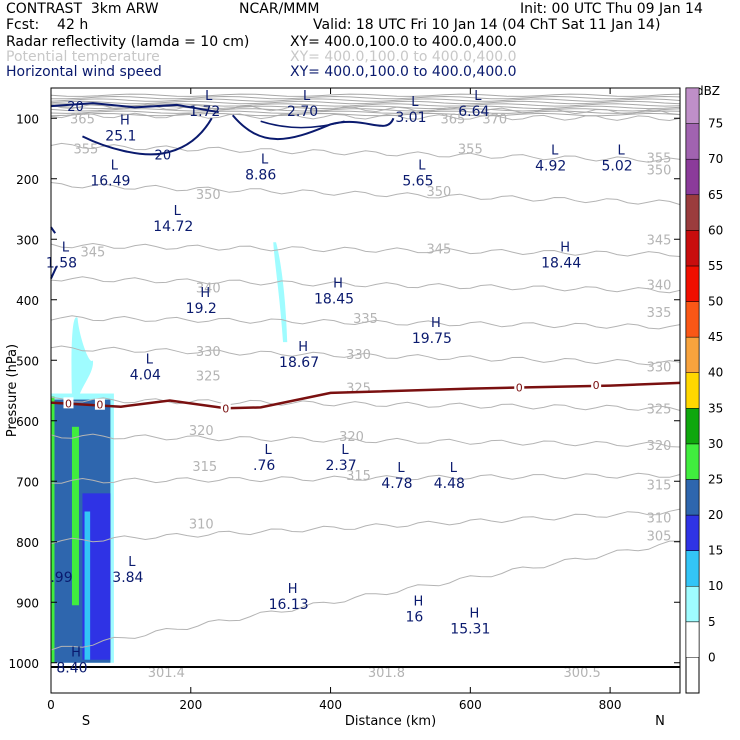  What do you see at coordinates (715, 373) in the screenshot?
I see `colorbar-label: 40` at bounding box center [715, 373].